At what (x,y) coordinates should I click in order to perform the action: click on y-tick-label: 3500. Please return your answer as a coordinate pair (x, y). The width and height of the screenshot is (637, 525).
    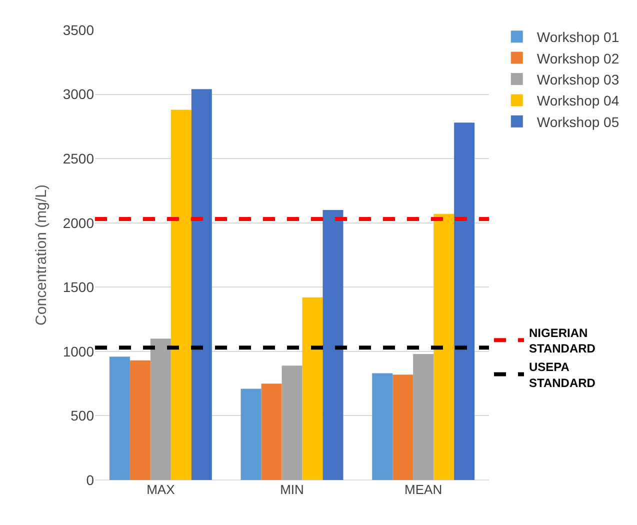
    Looking at the image, I should click on (78, 30).